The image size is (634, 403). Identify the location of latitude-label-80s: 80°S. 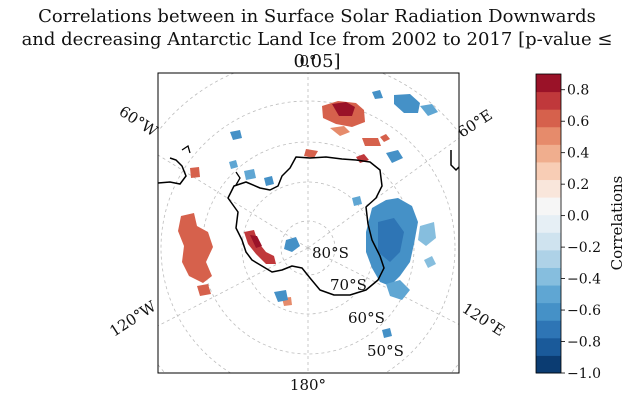
(330, 253).